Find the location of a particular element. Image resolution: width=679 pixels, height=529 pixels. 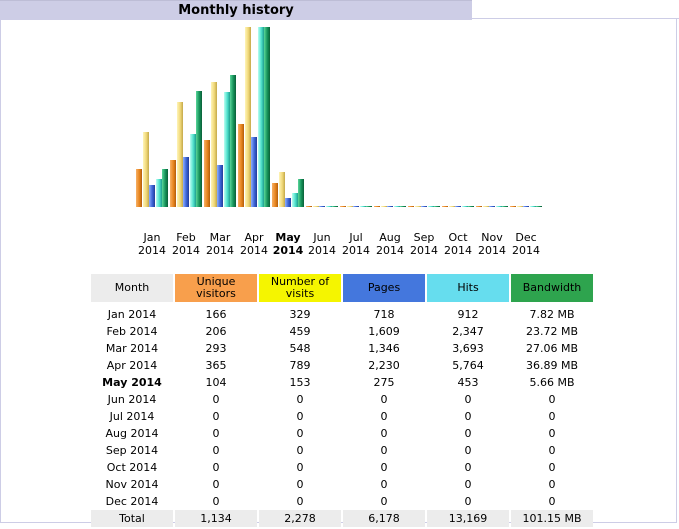

cell-month: Jul 2014 is located at coordinates (132, 416).